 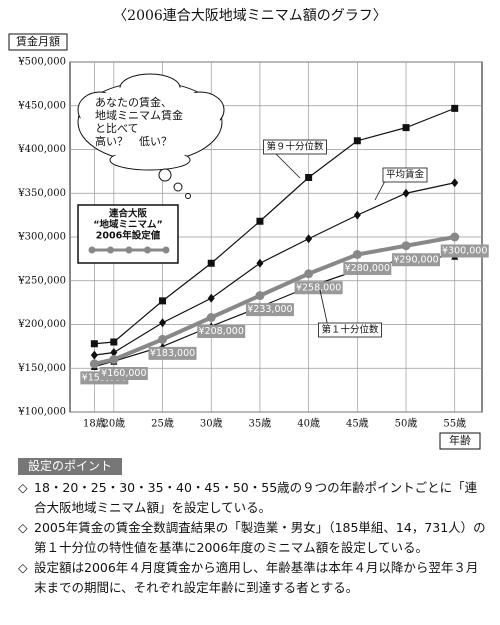 I want to click on x-tick-label: 45歳, so click(x=357, y=424).